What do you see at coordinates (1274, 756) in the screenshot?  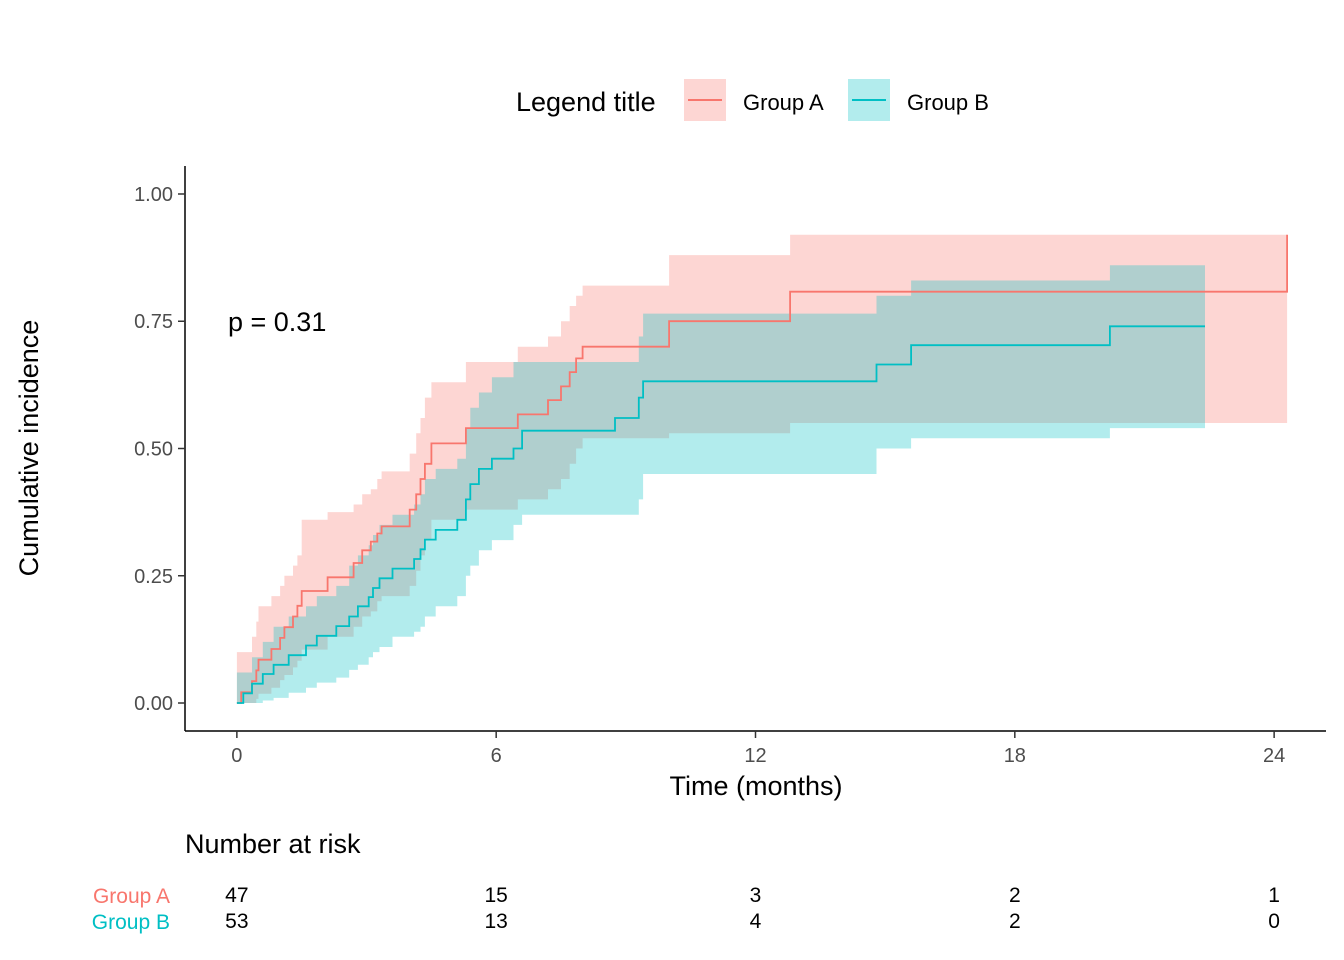 I see `x-tick-label: 24` at bounding box center [1274, 756].